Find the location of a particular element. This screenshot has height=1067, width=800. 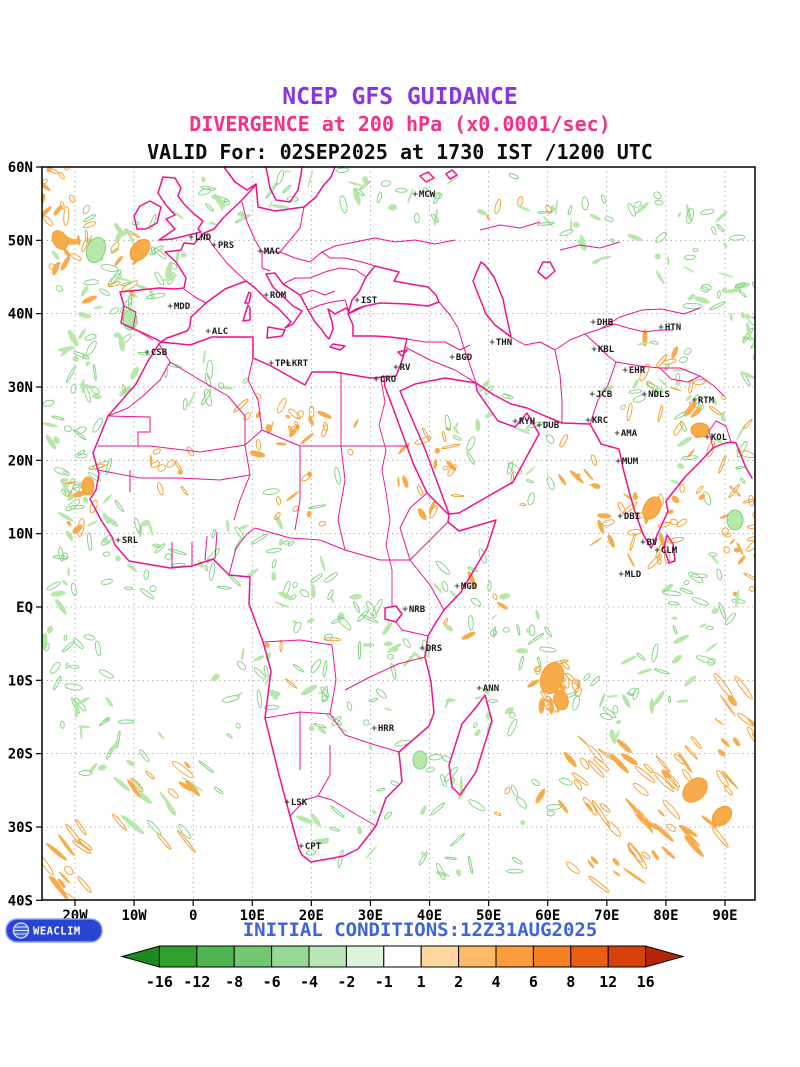

lat-tick-label: EQ is located at coordinates (24, 608).